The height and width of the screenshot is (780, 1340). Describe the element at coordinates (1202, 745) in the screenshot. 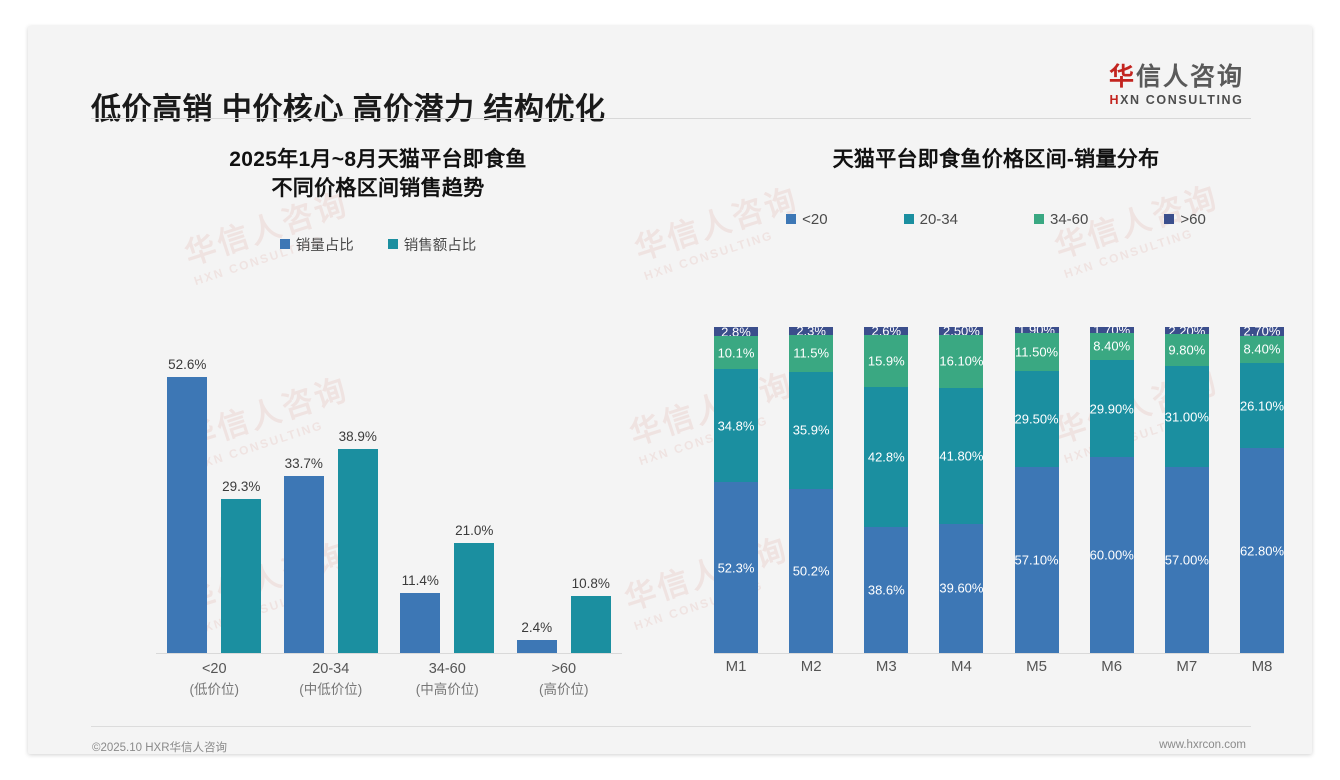

I see `footer-website: www.hxrcon.com` at that location.